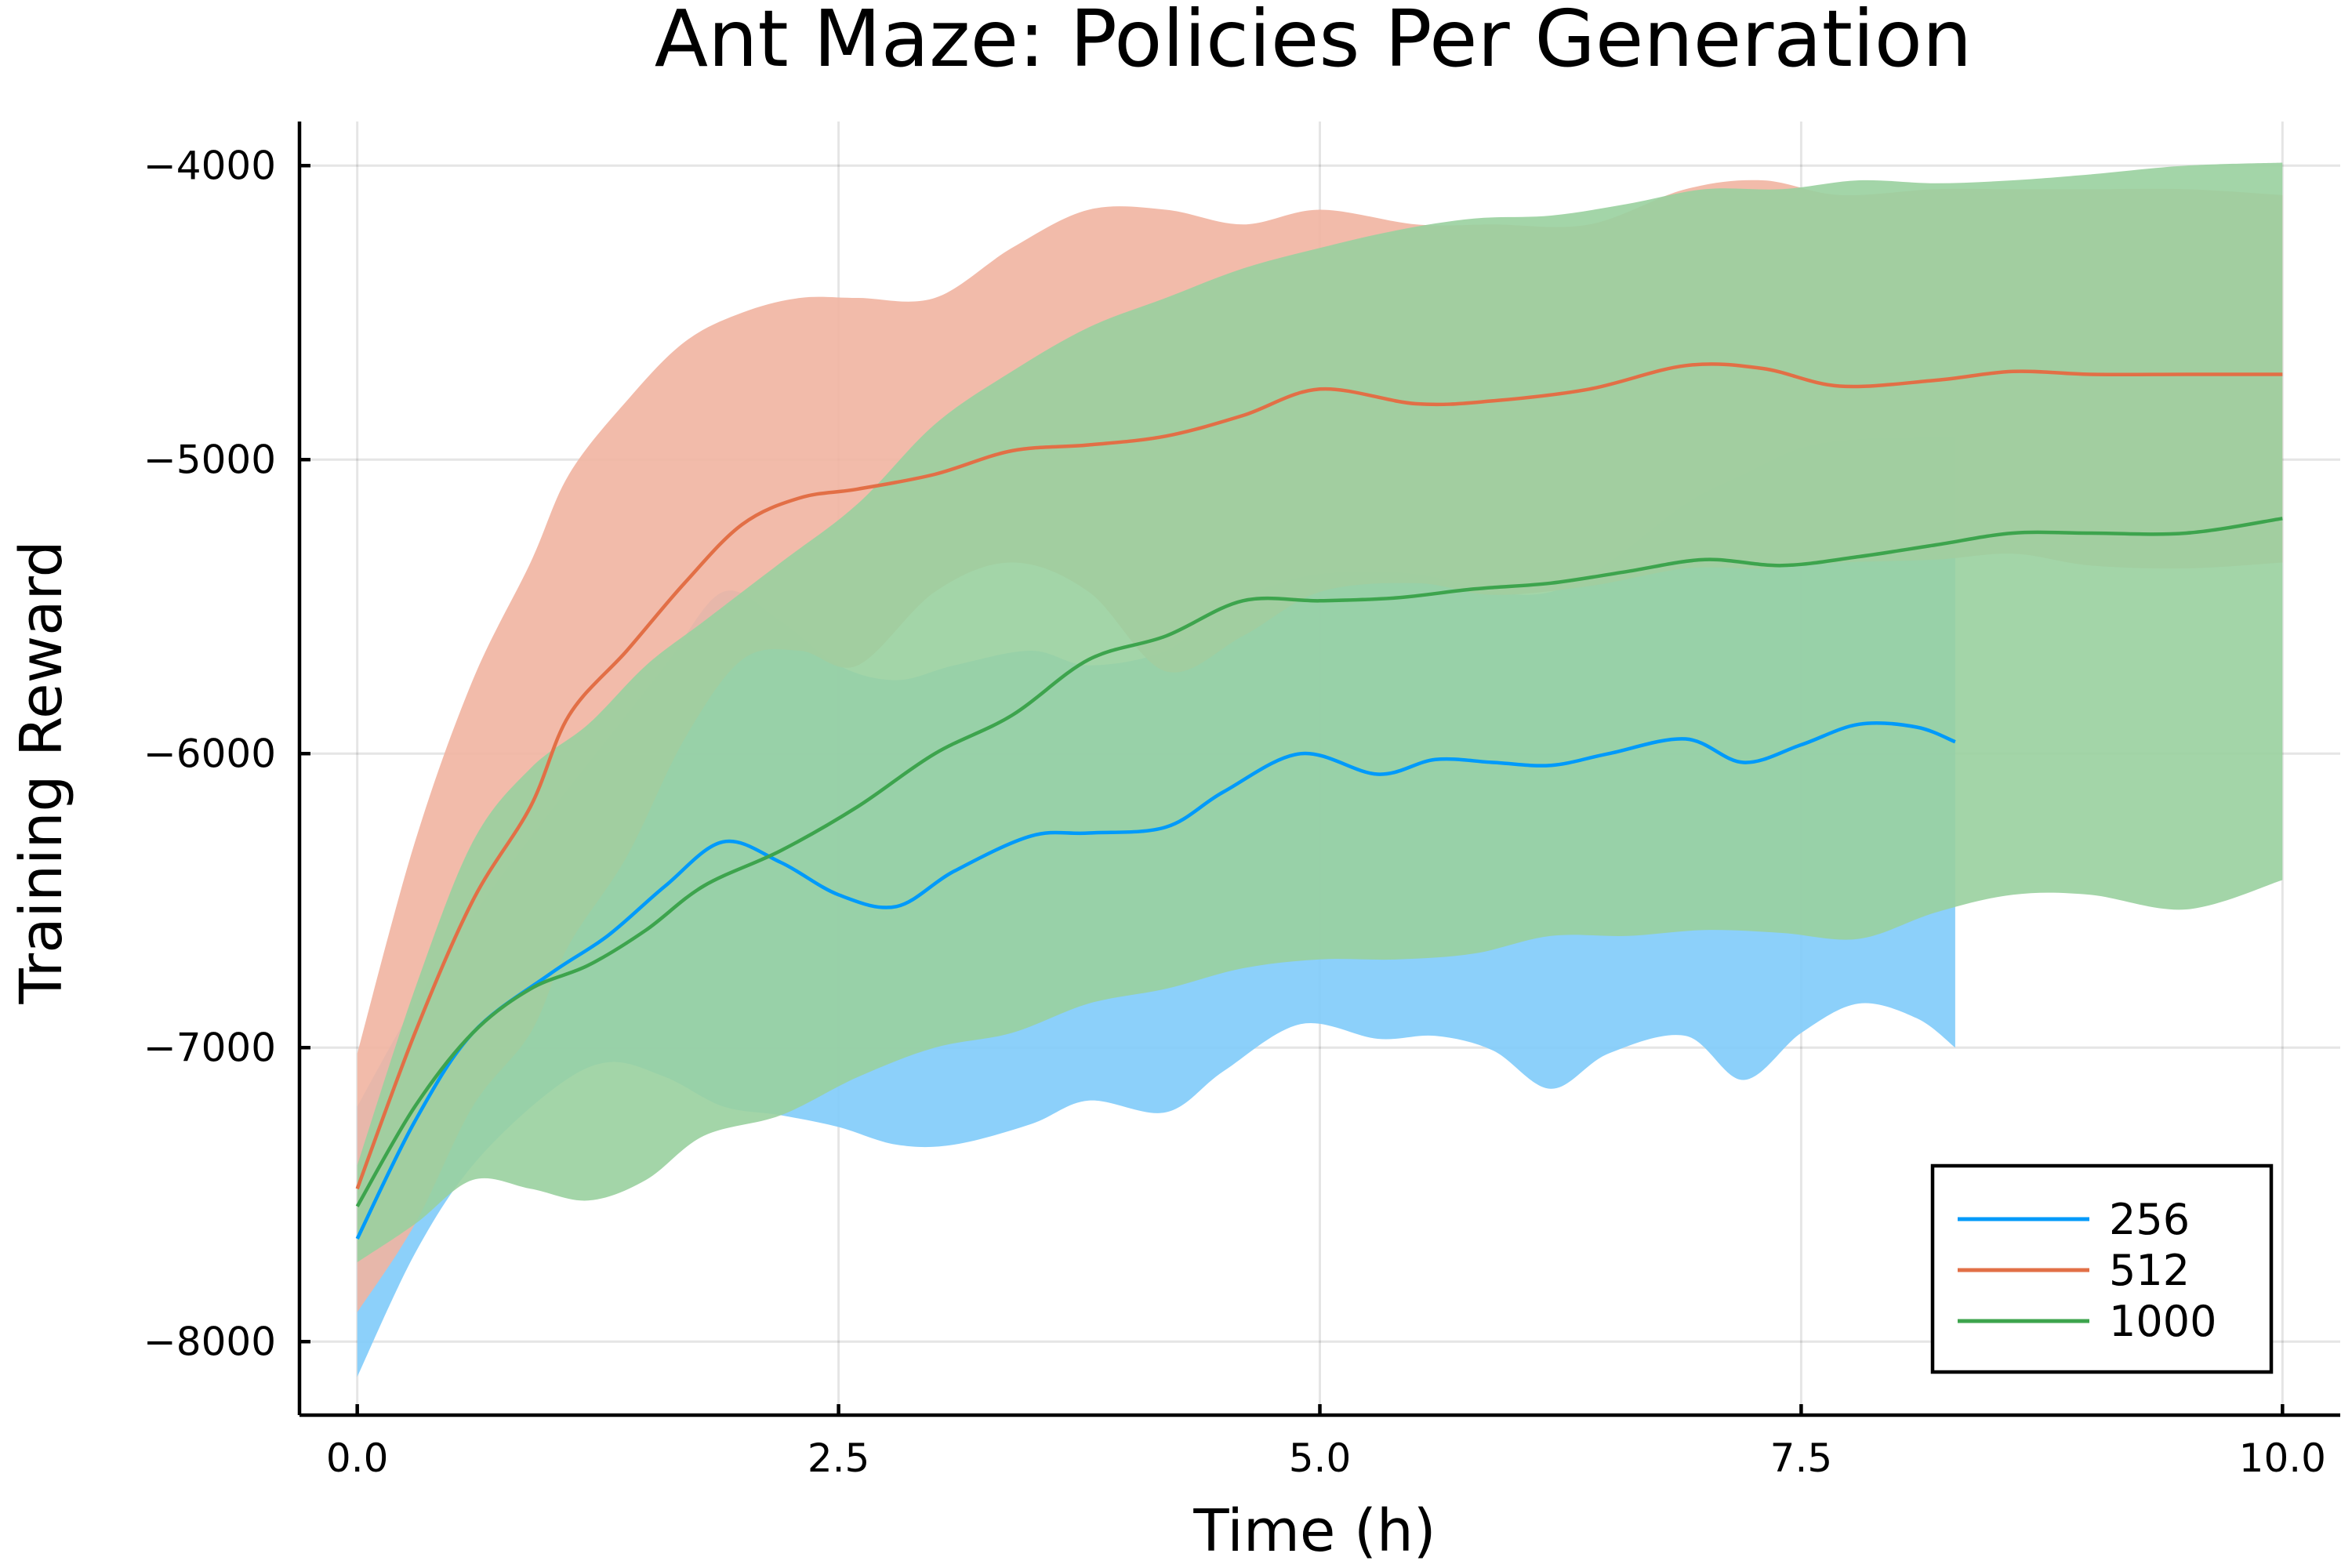 The image size is (2352, 1568). I want to click on x-axis-label: Time (h), so click(1314, 1531).